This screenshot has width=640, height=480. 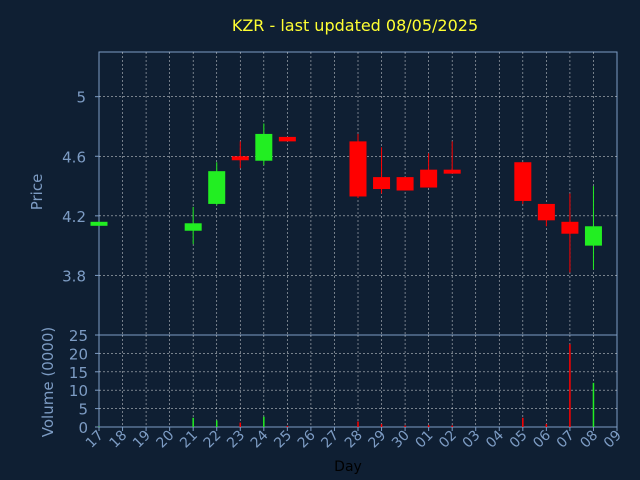 I want to click on x-tick-label: 05, so click(x=519, y=440).